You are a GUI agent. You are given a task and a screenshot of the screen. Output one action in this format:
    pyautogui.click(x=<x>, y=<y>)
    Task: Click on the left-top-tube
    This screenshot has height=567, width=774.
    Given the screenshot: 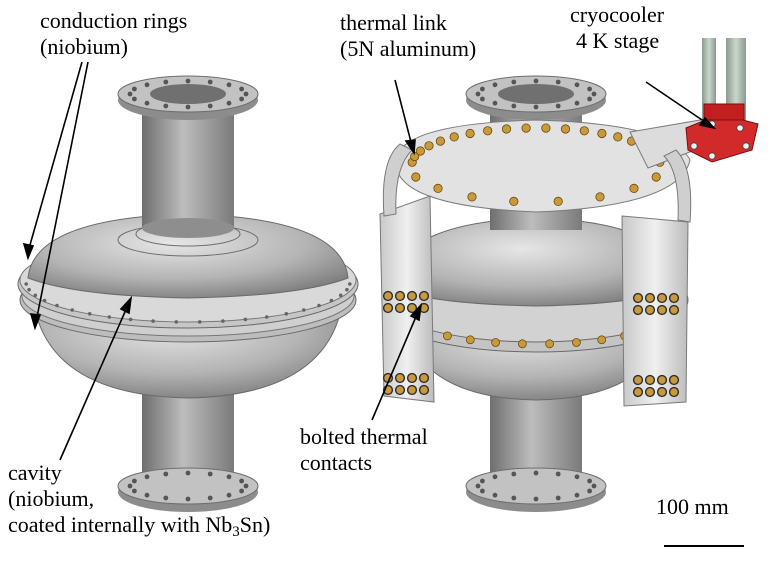 What is the action you would take?
    pyautogui.click(x=188, y=164)
    